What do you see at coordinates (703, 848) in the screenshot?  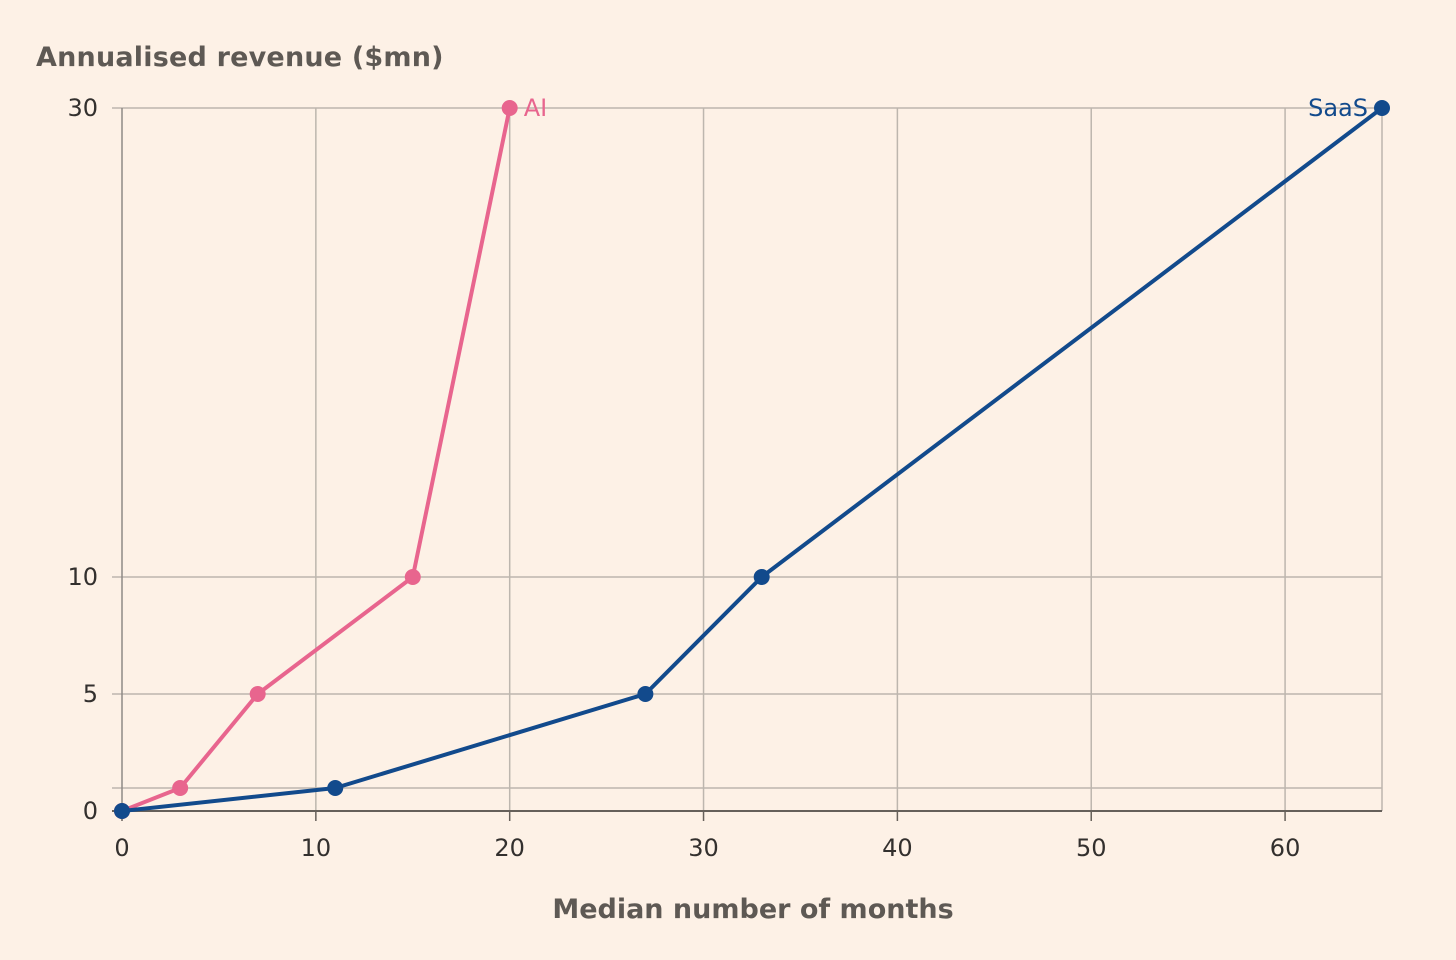 I see `x-tick-label: 30` at bounding box center [703, 848].